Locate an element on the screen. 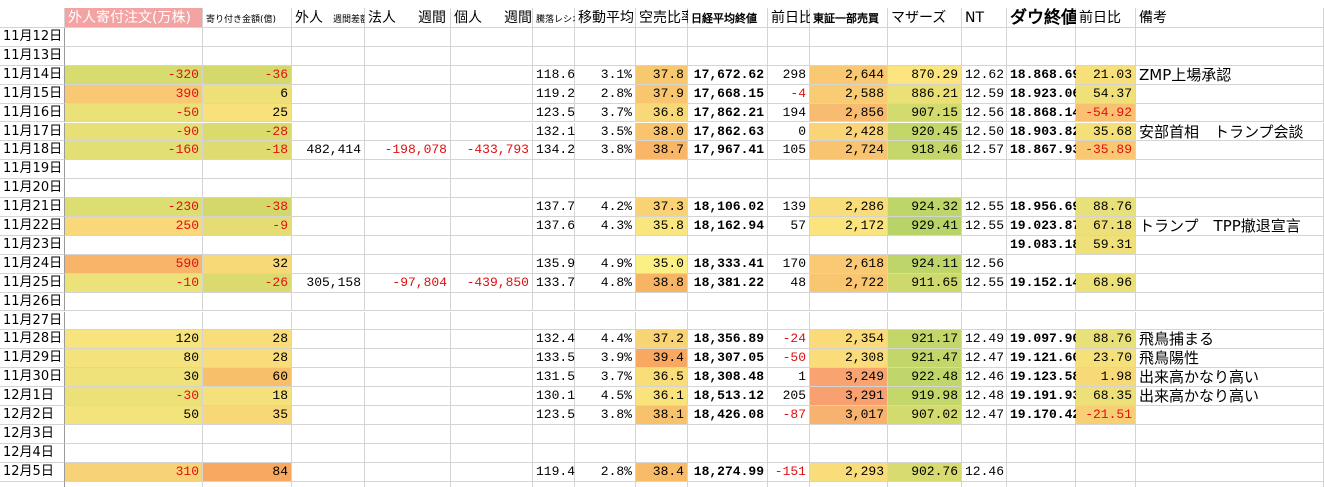  cell: 310 is located at coordinates (134, 472).